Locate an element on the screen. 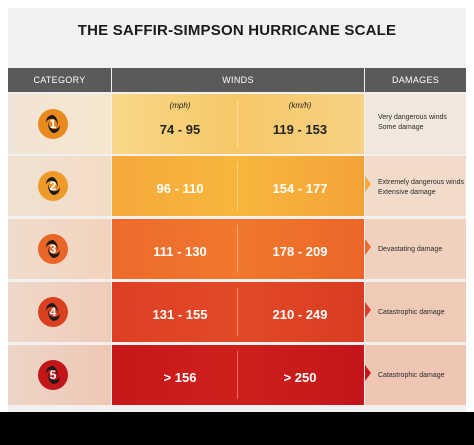 Image resolution: width=474 pixels, height=445 pixels. damage-text-1: Extremely dangerous winds is located at coordinates (421, 182).